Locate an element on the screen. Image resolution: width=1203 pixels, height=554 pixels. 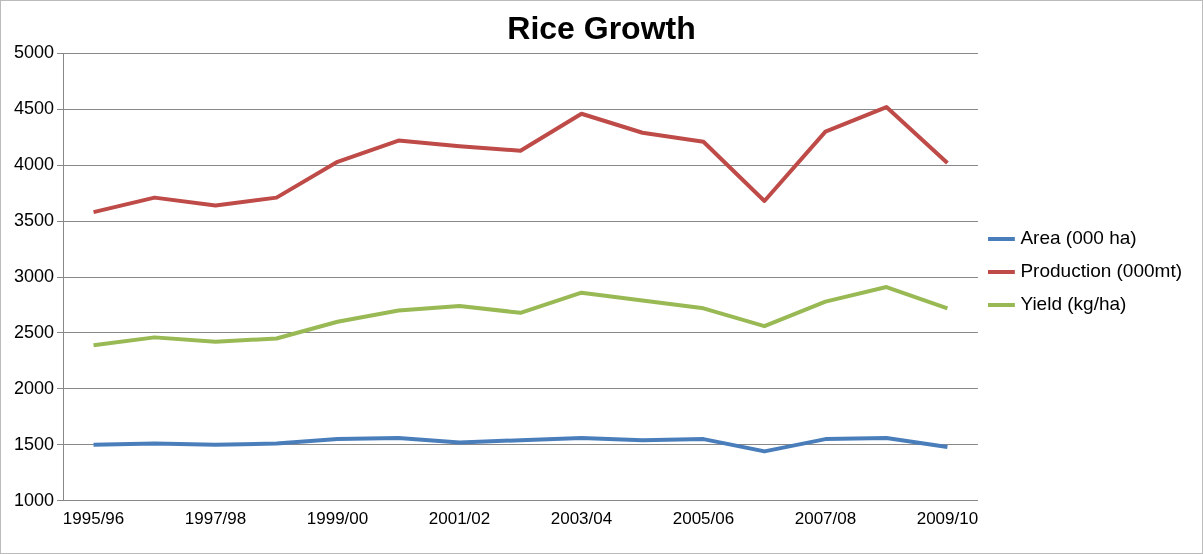
legend-label: Area (000 ha) is located at coordinates (1078, 238).